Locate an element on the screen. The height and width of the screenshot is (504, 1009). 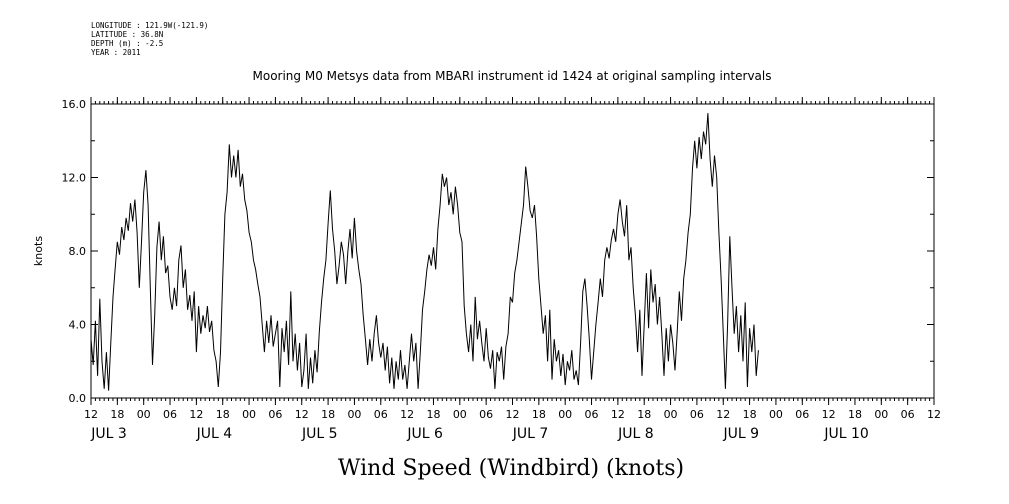
date-label: JUL 8 is located at coordinates (635, 434).